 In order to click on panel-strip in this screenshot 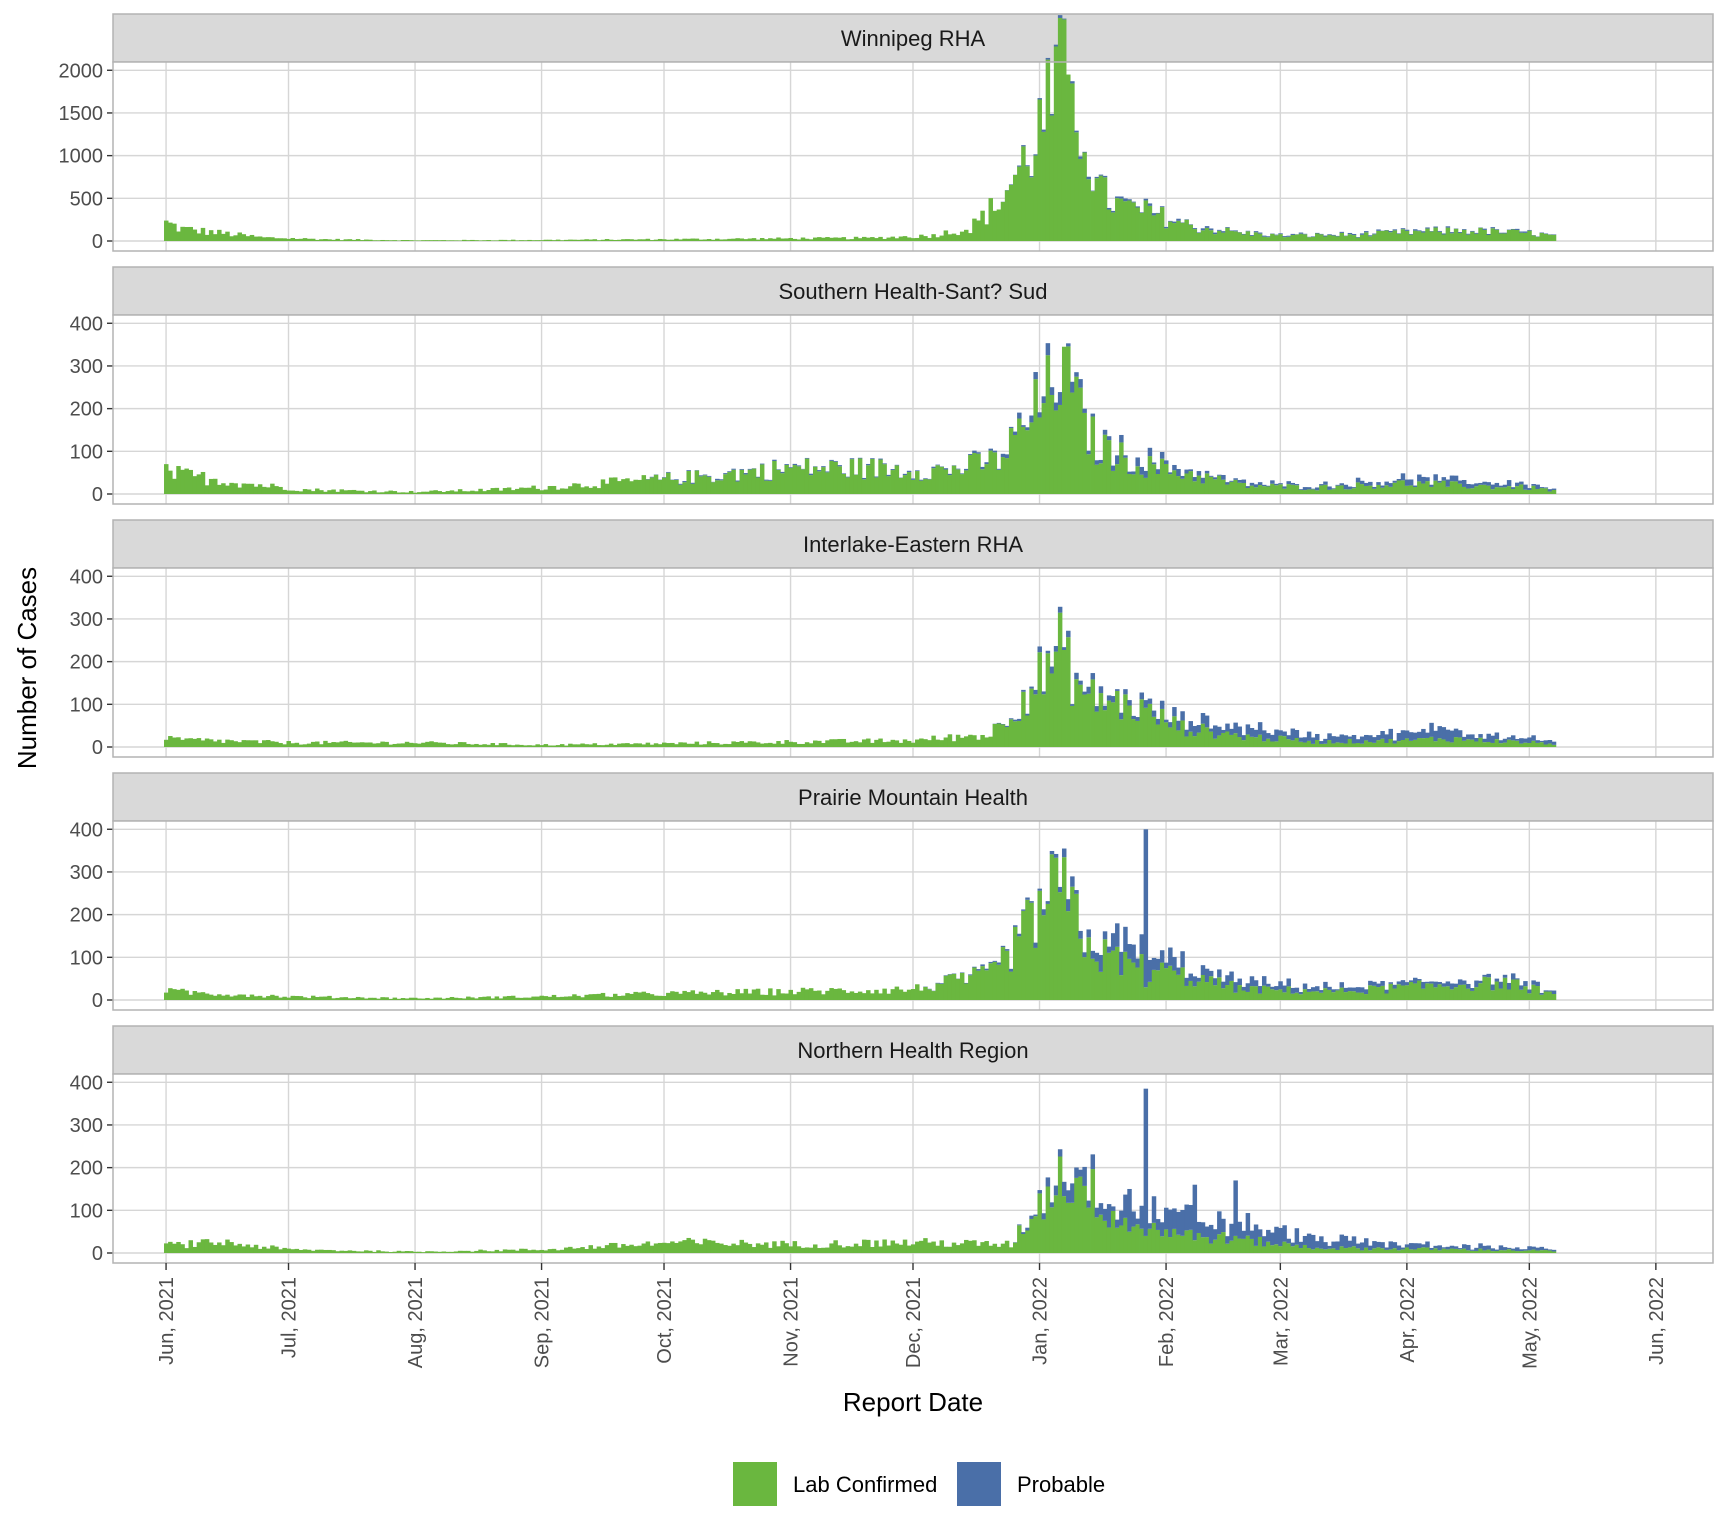, I will do `click(913, 38)`.